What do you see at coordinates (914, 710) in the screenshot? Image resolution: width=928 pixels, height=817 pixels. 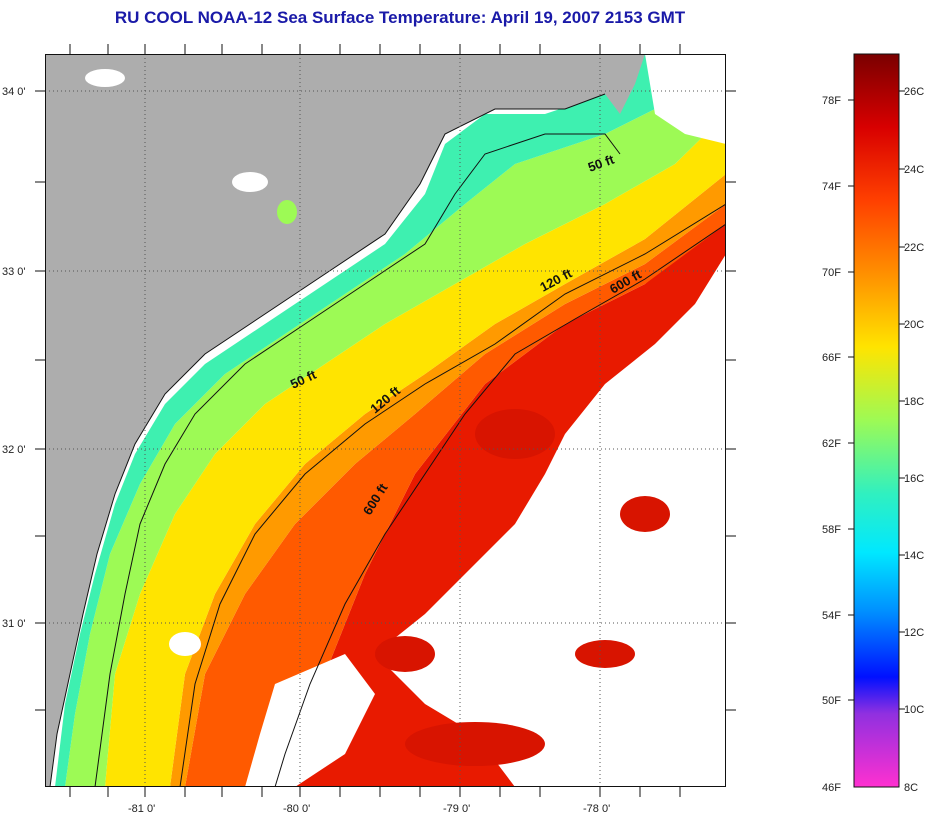 I see `cb-c-10: 10C` at bounding box center [914, 710].